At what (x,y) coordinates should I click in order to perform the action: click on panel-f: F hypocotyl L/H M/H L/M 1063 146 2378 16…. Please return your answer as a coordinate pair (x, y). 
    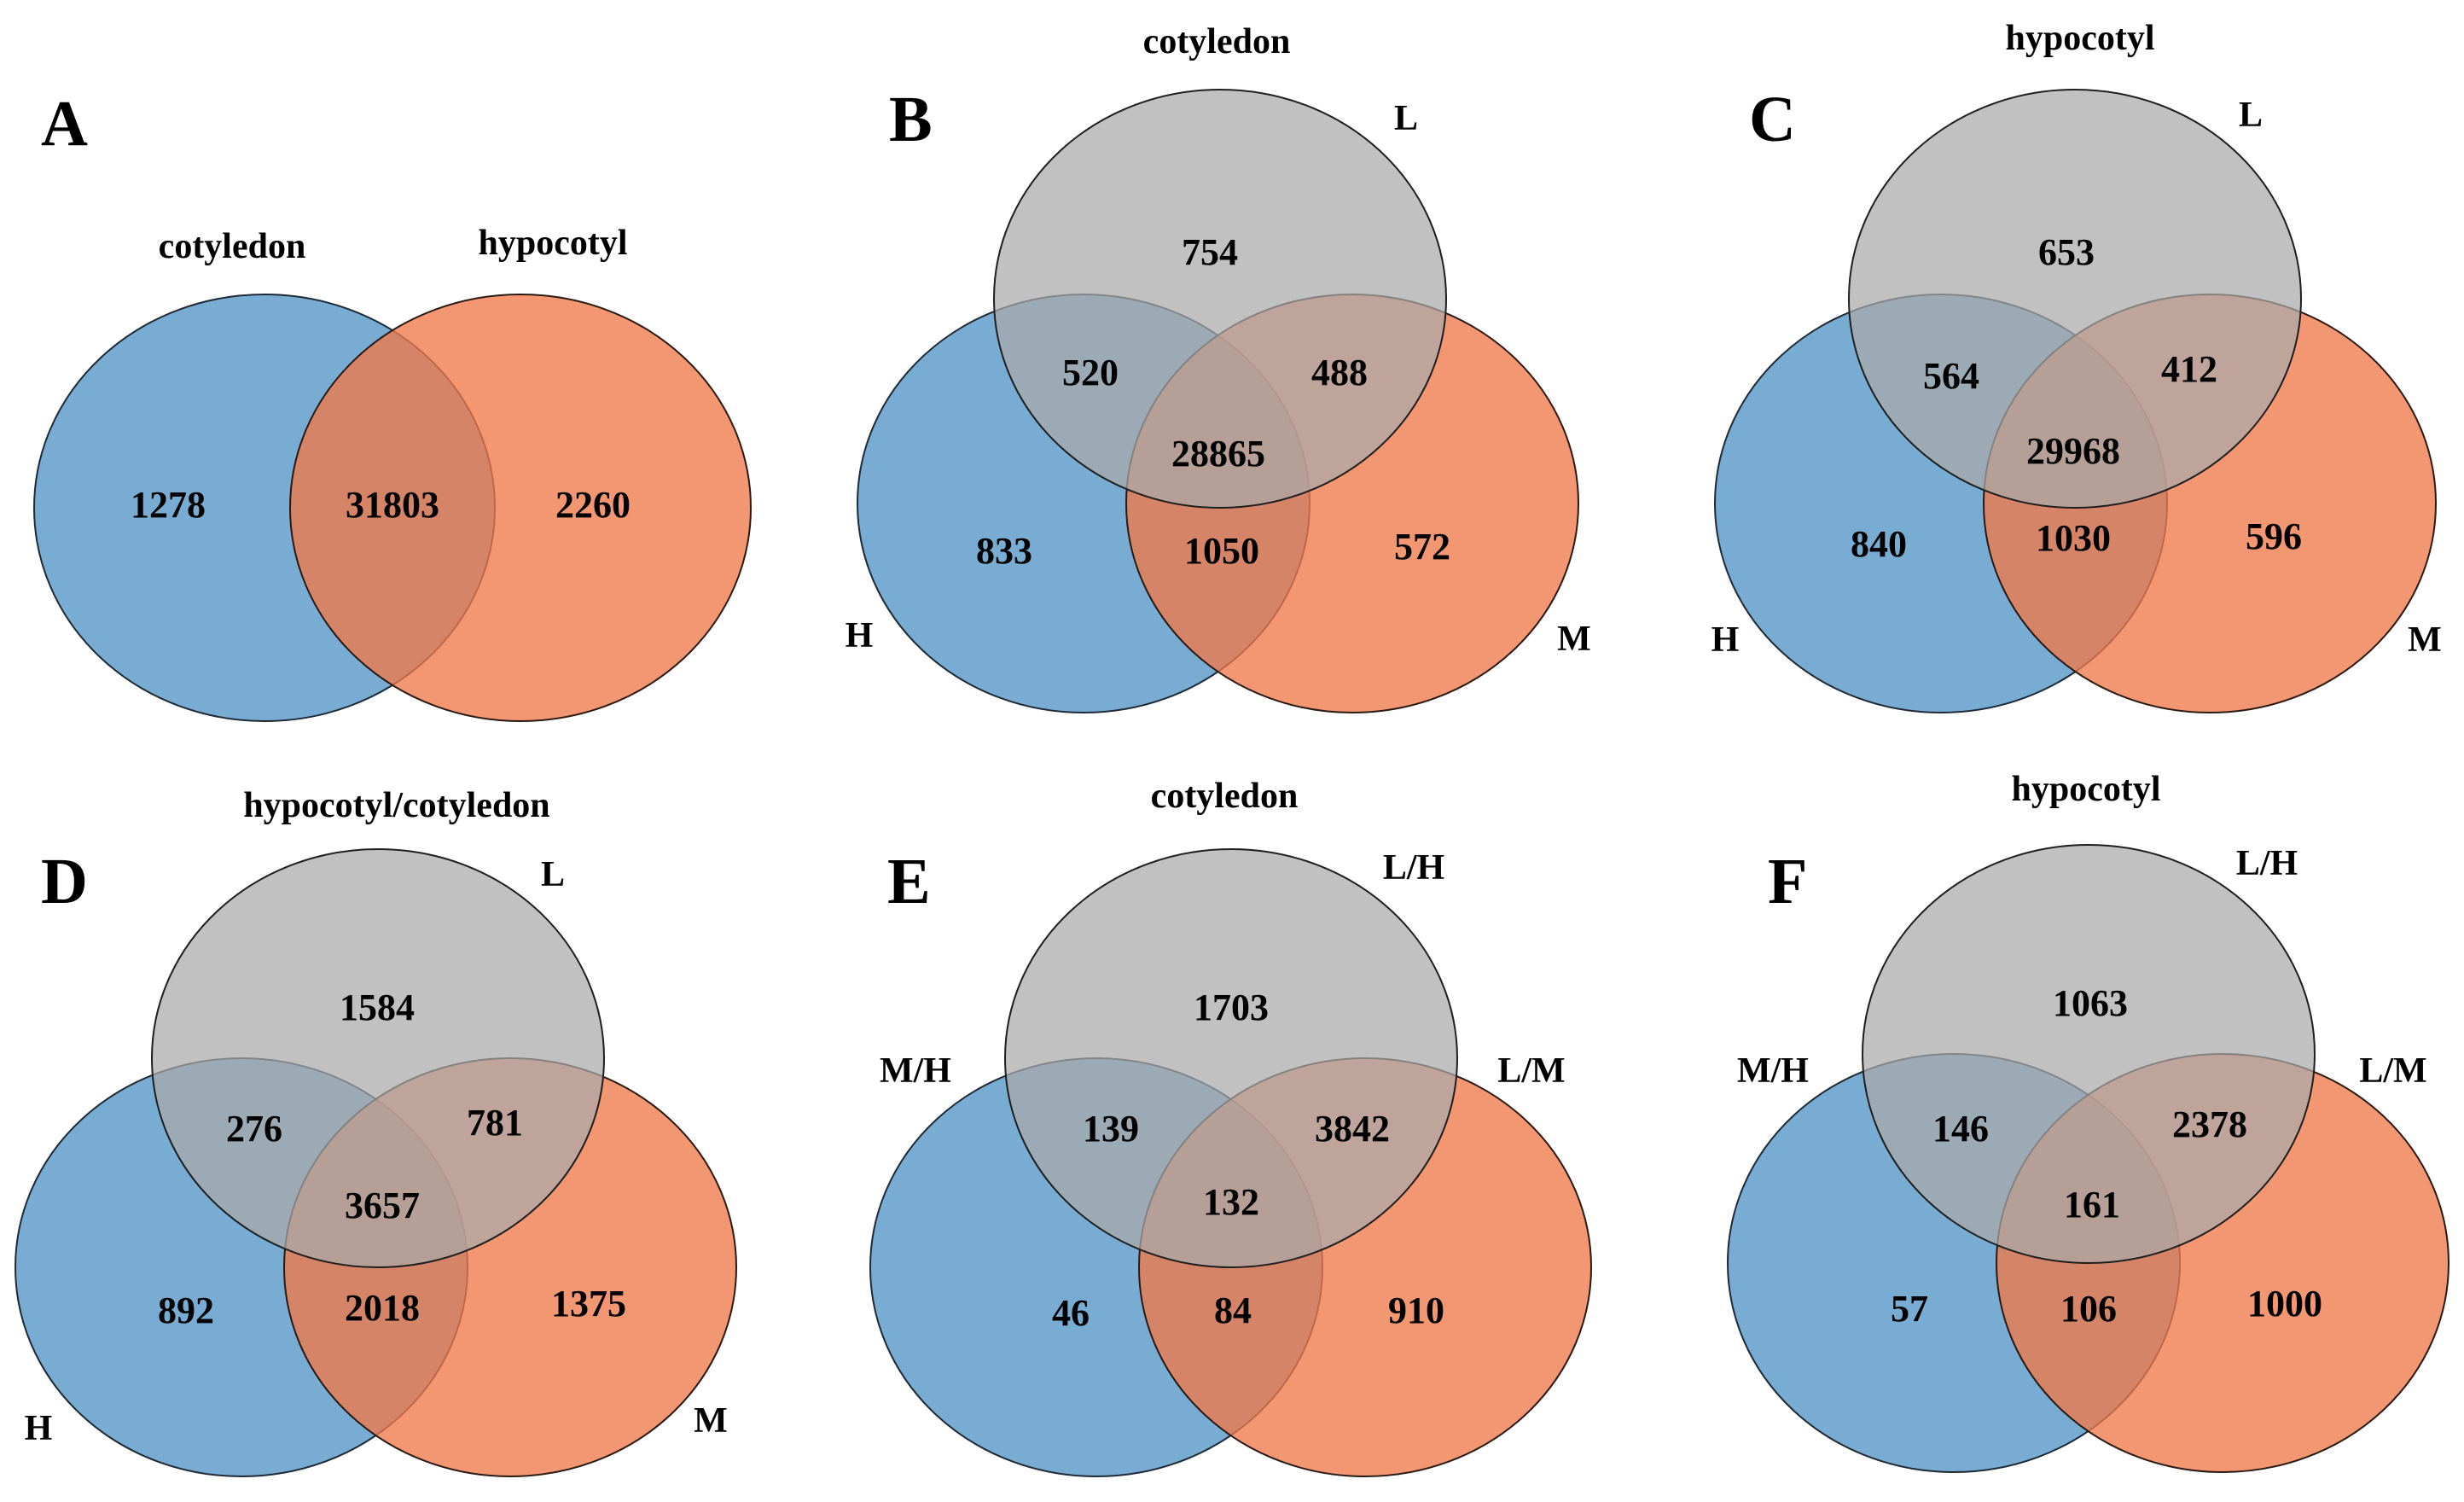
    Looking at the image, I should click on (2088, 1121).